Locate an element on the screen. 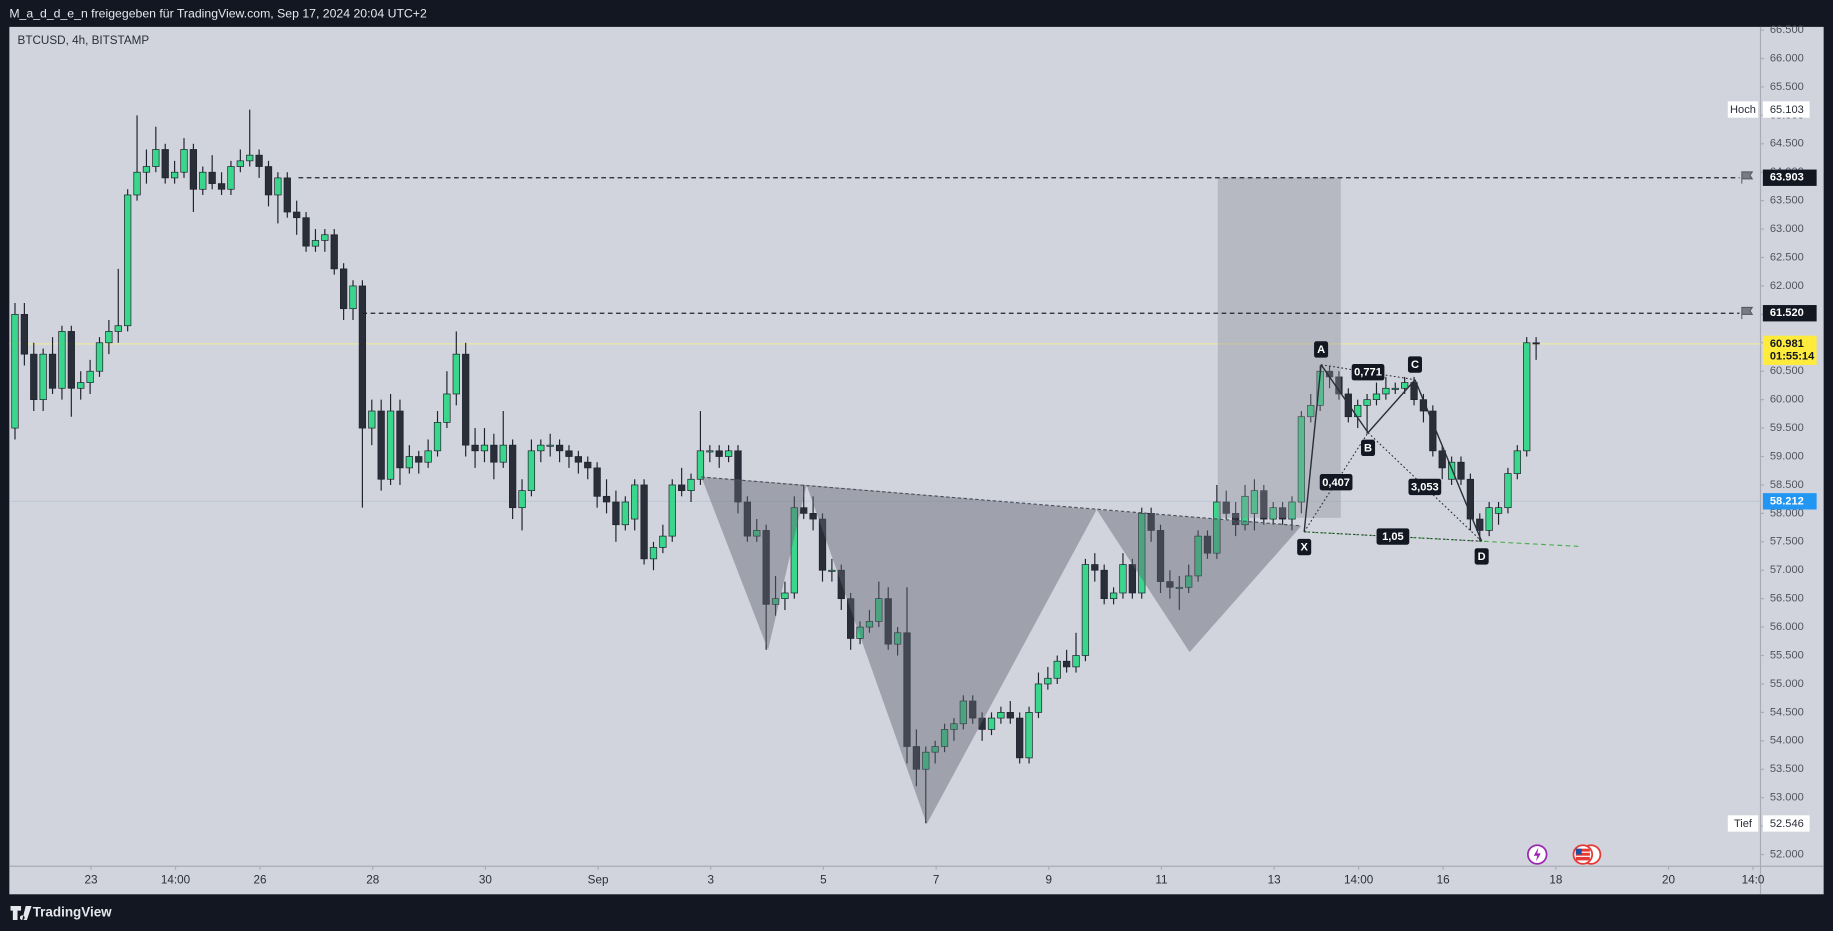 The width and height of the screenshot is (1833, 931). low-value-box is located at coordinates (1786, 823).